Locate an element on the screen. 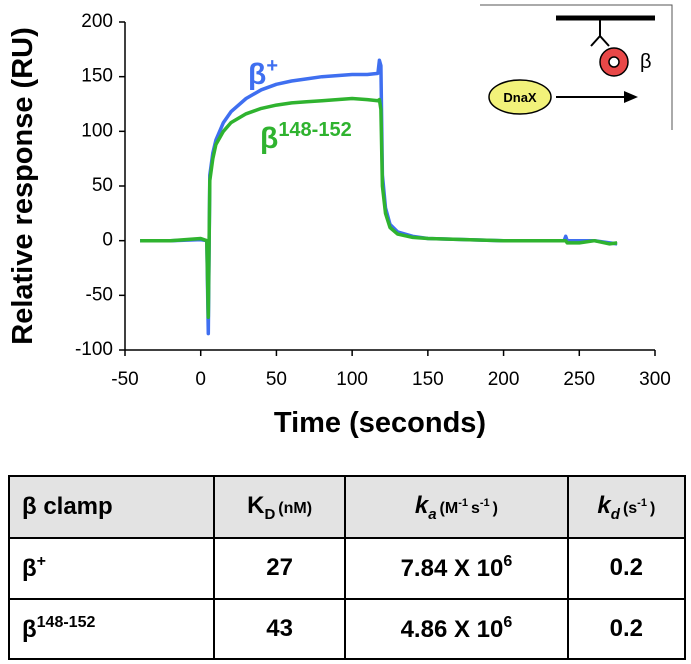 The width and height of the screenshot is (691, 664). series-label: β148-152 is located at coordinates (306, 137).